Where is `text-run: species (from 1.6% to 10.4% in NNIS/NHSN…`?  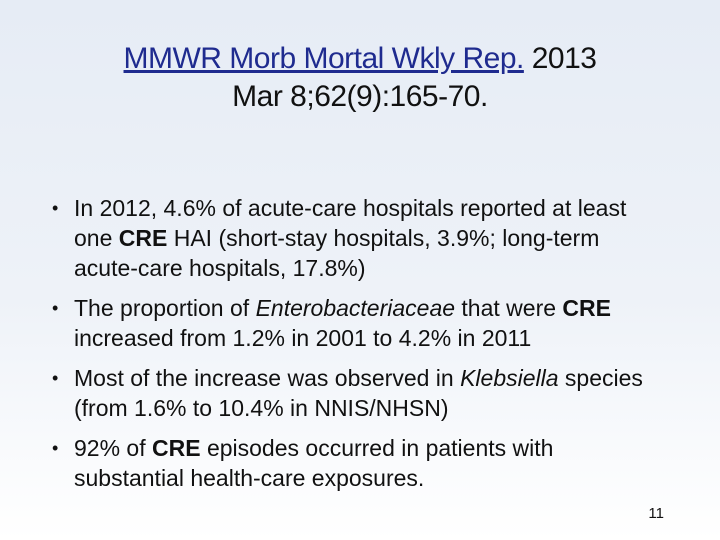 text-run: species (from 1.6% to 10.4% in NNIS/NHSN… is located at coordinates (358, 393).